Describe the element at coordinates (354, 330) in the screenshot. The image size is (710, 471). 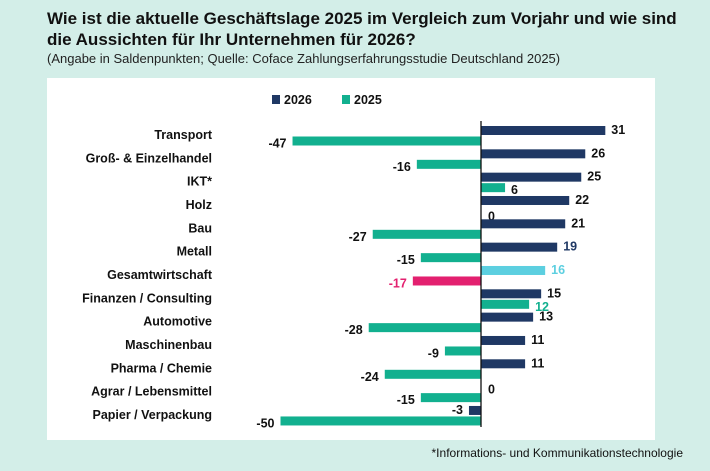
I see `data-label-2025: -28` at that location.